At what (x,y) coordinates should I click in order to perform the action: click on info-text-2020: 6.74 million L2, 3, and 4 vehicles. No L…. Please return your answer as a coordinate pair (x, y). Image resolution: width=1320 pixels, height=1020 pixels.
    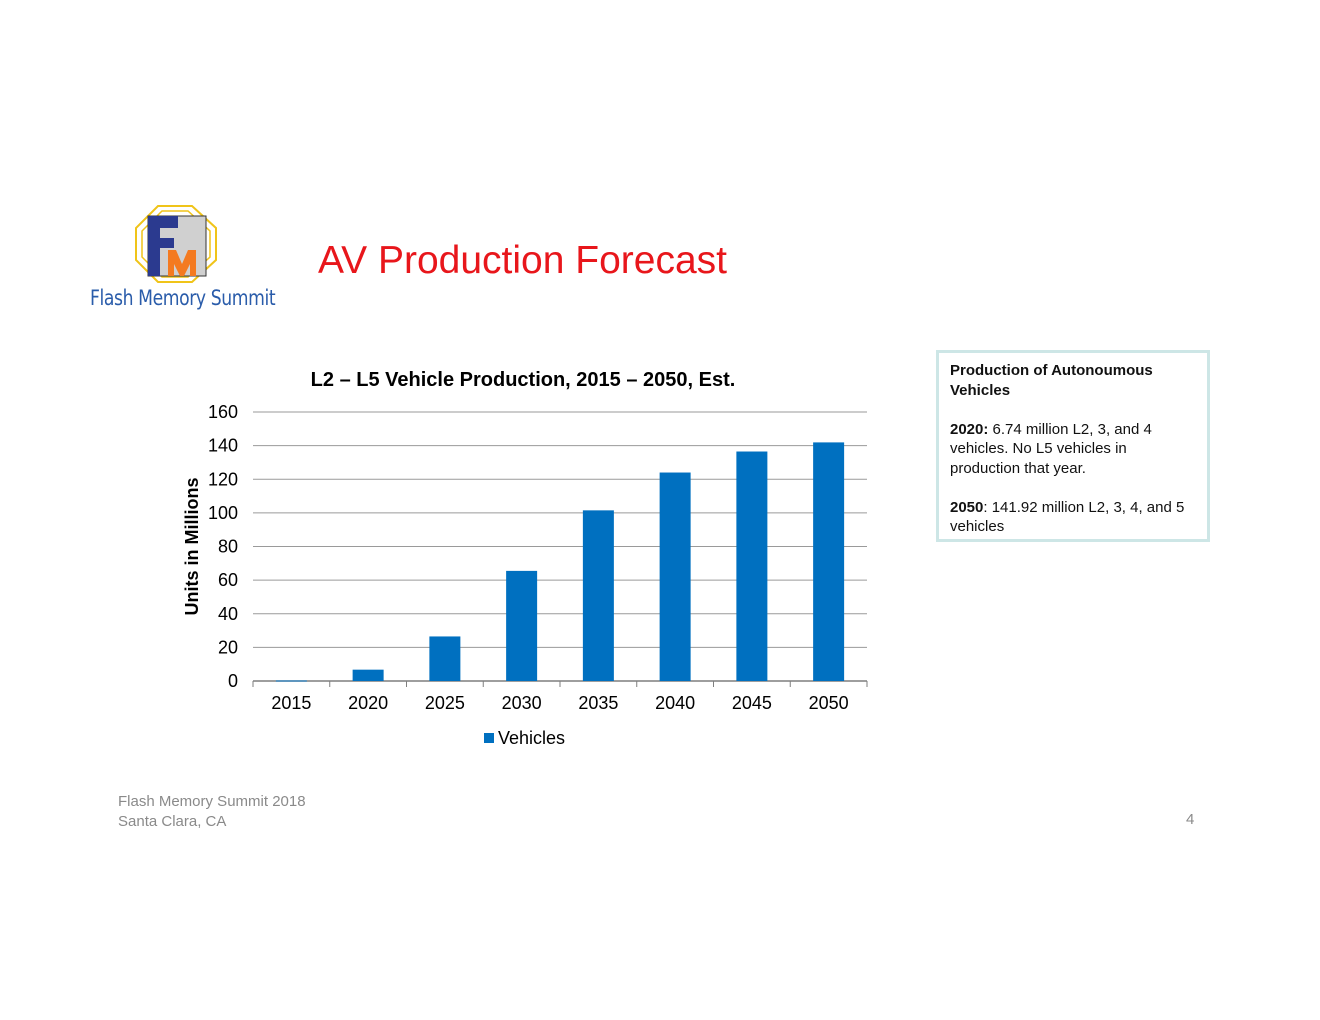
    Looking at the image, I should click on (1051, 448).